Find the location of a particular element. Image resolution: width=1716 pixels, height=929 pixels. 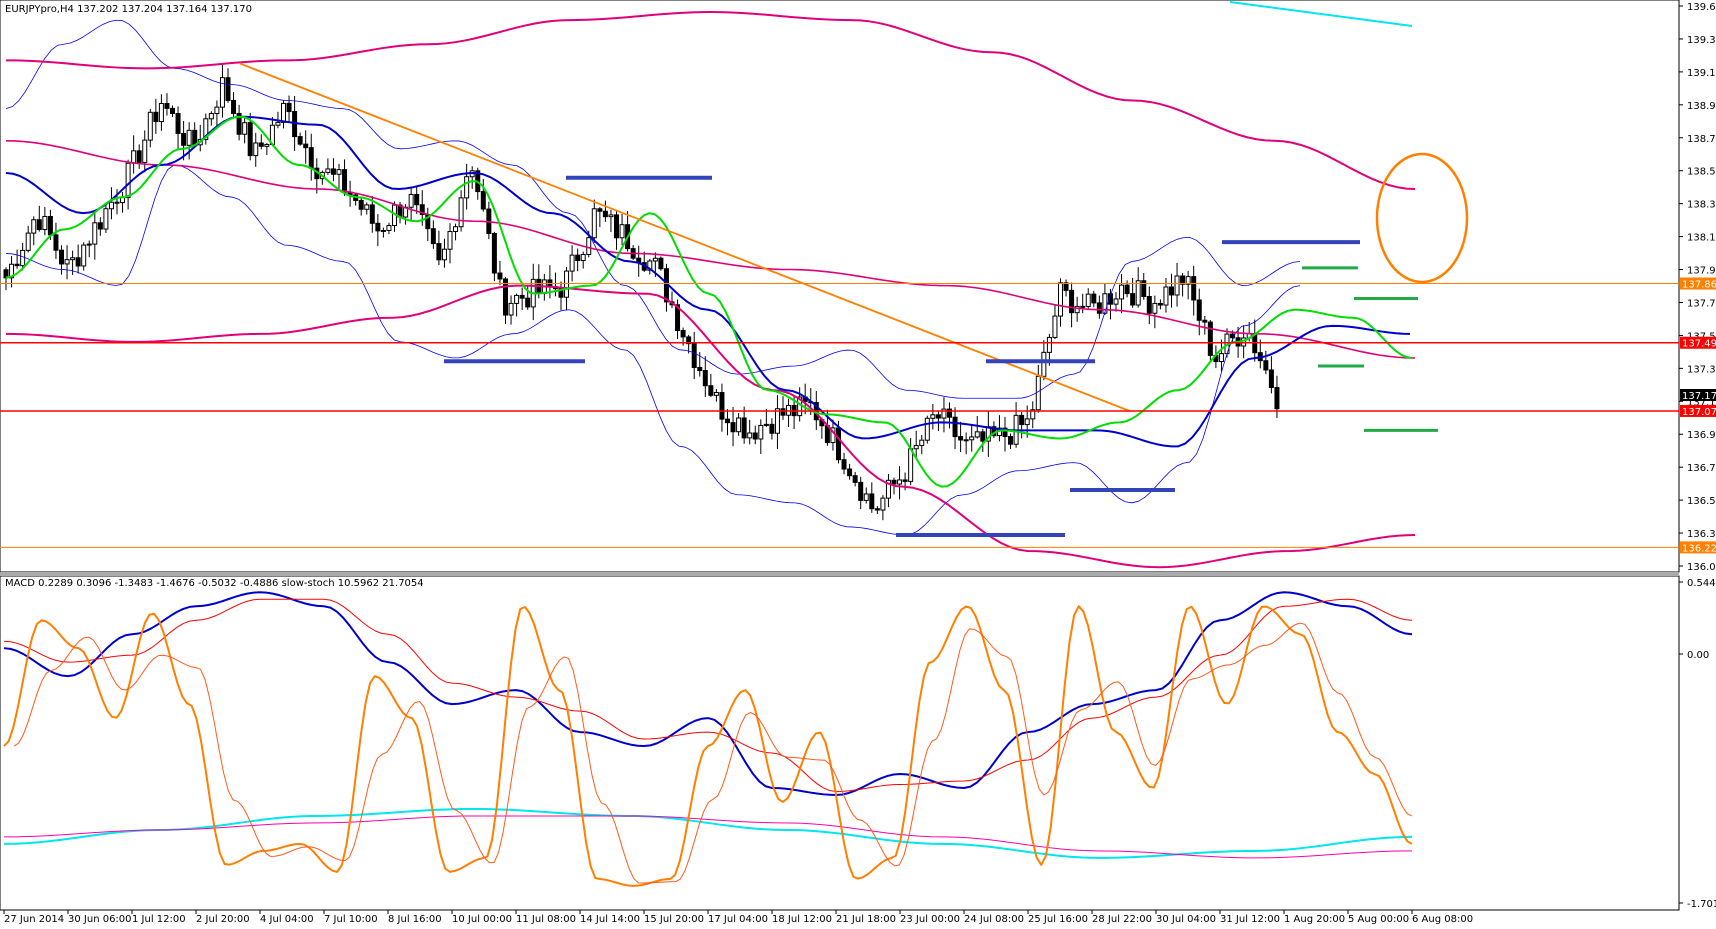

time-tick-label: 24 Jul 08:00 is located at coordinates (994, 919).